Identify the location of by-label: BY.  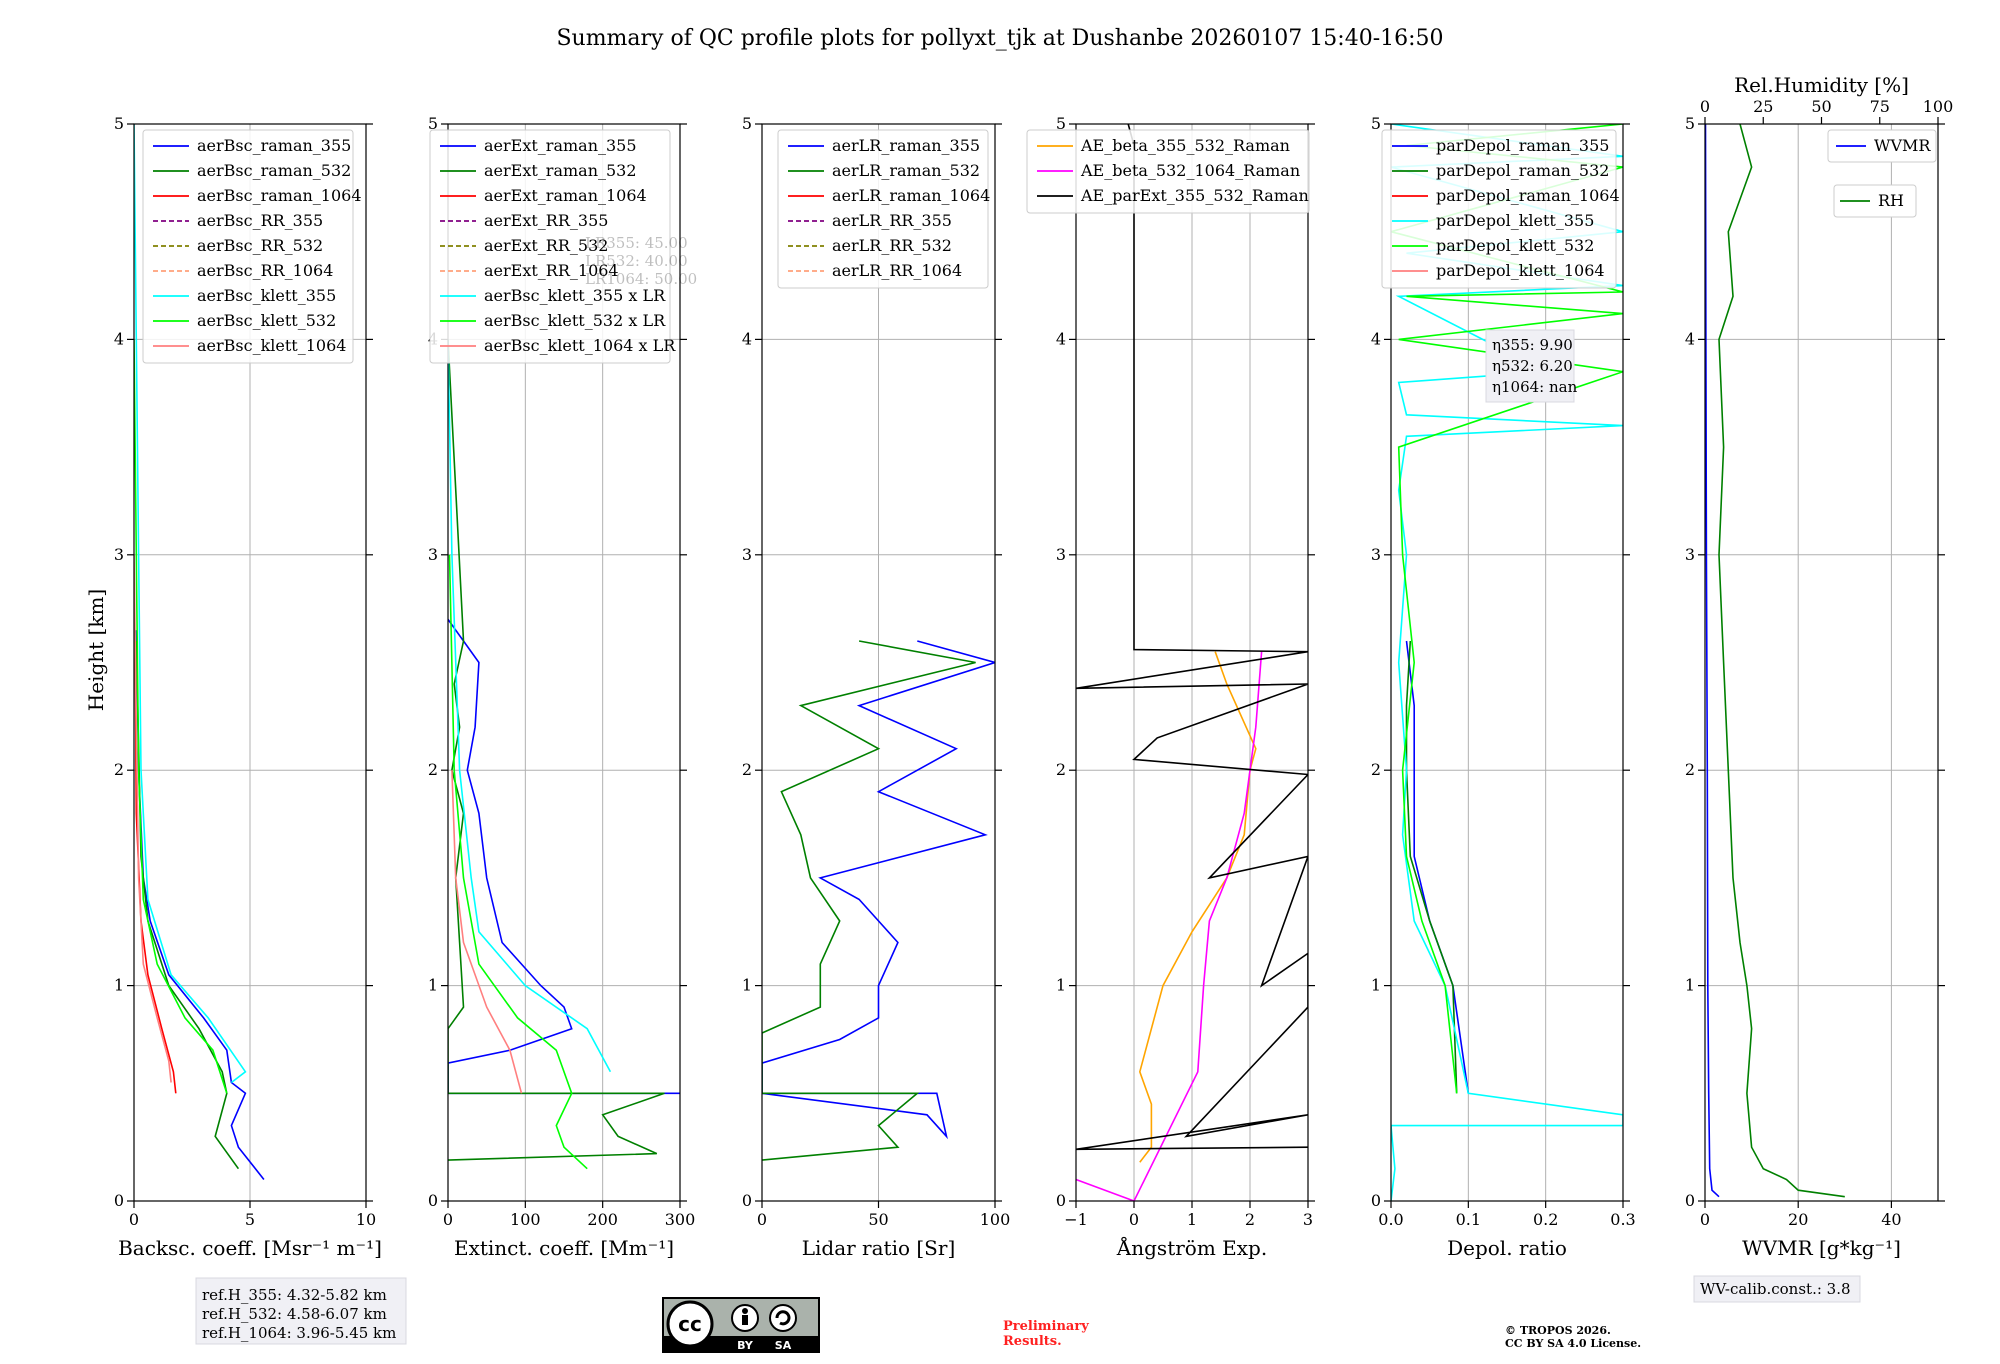
(745, 1345).